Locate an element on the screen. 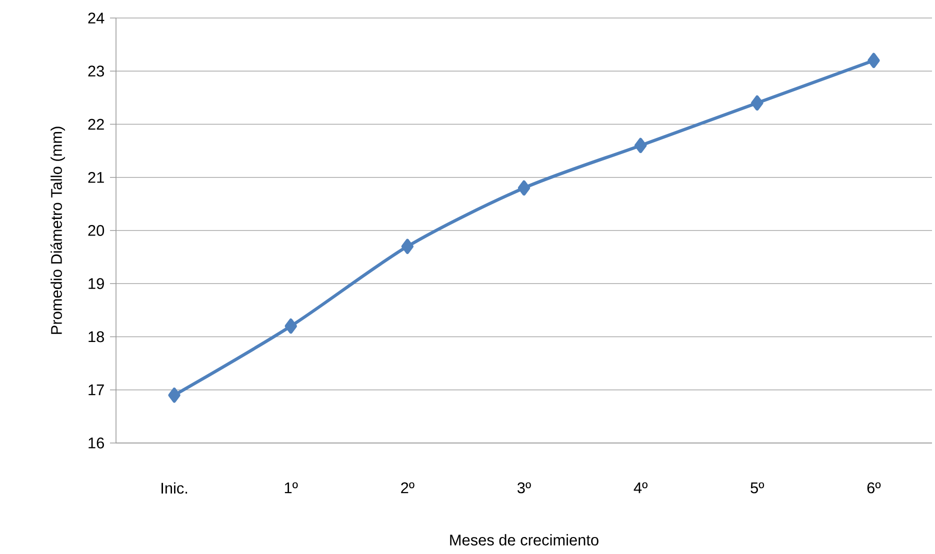 This screenshot has height=554, width=935. y-tick-label: 17 is located at coordinates (96, 390).